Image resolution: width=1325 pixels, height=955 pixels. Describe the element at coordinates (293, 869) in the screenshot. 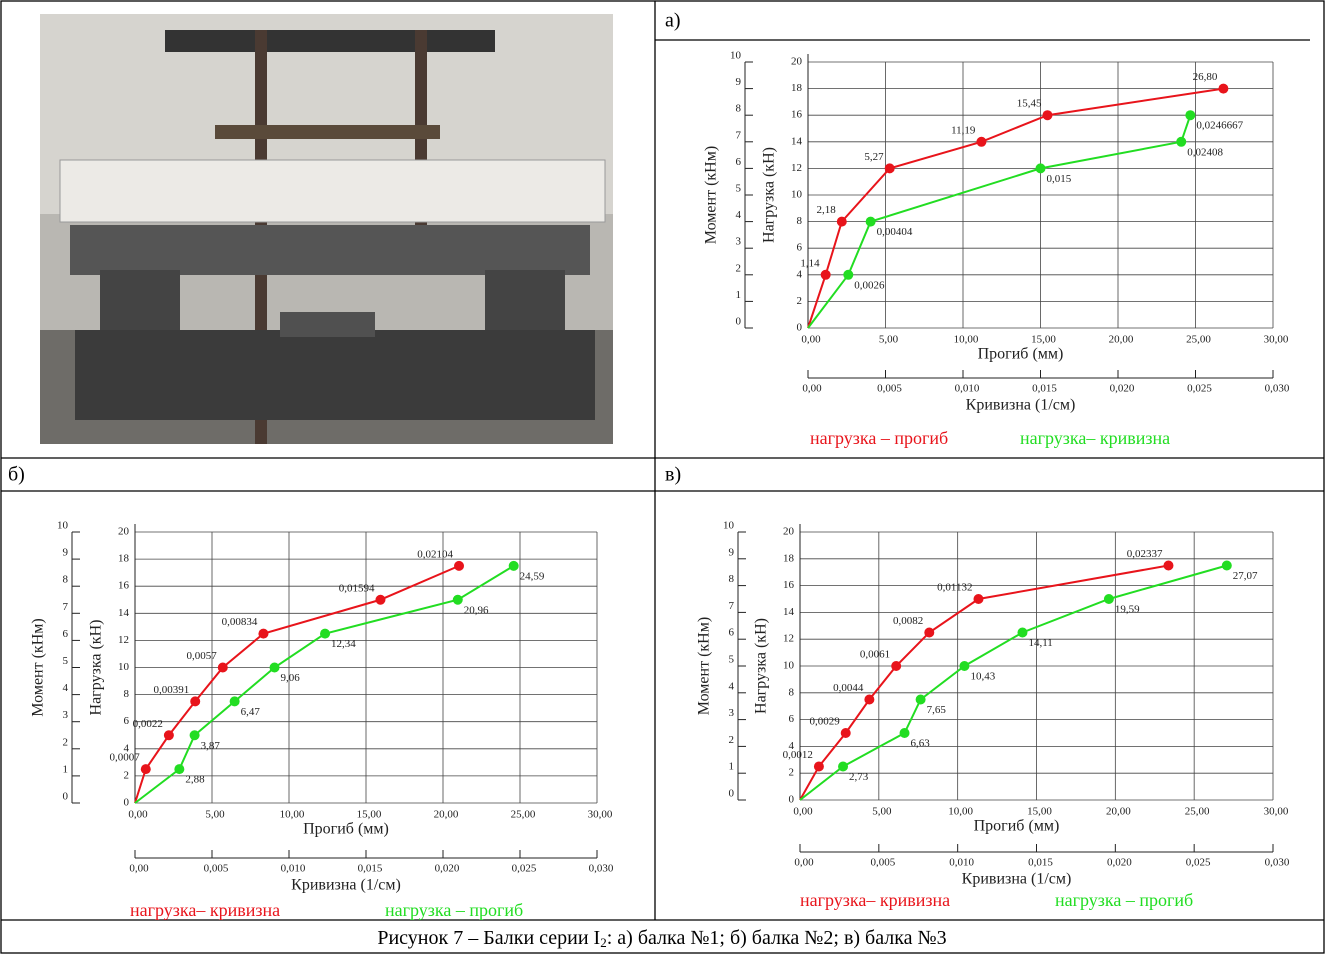

I see `x2-tick-label: 0,010` at that location.